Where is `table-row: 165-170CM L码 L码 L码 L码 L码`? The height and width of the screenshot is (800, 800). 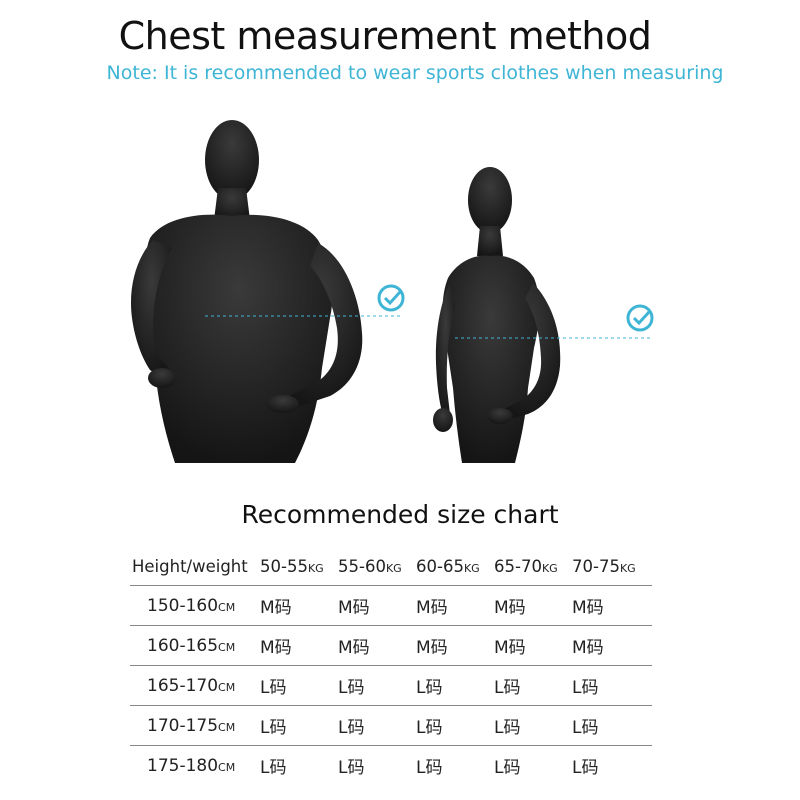 table-row: 165-170CM L码 L码 L码 L码 L码 is located at coordinates (391, 685).